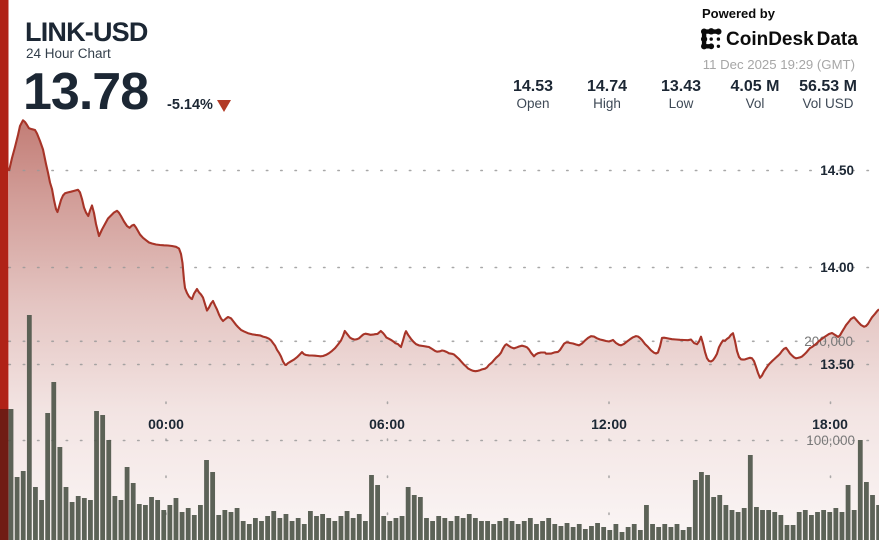 The height and width of the screenshot is (540, 879). I want to click on svg-text: 200,000, so click(828, 341).